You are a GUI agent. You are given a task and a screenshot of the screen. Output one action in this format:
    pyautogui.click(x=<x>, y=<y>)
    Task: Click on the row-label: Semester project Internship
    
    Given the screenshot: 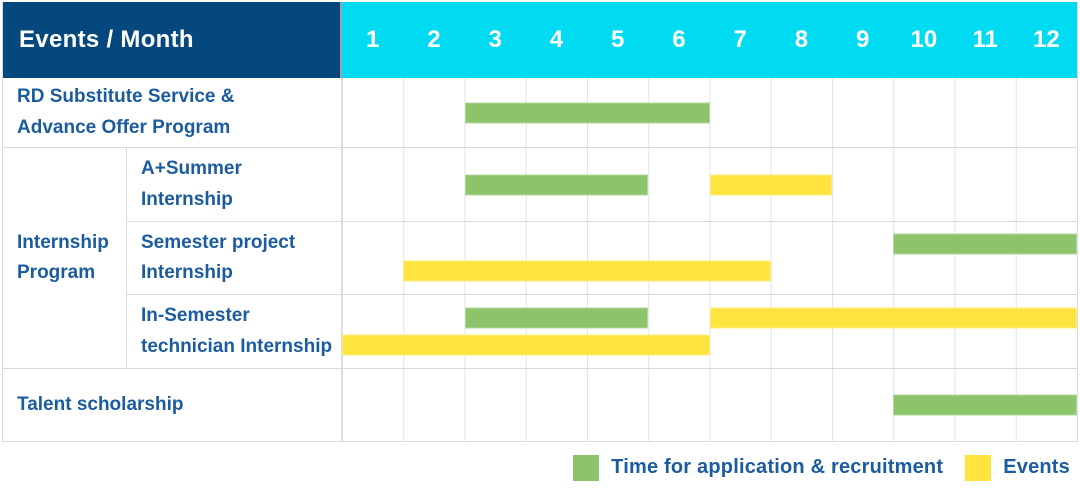 What is the action you would take?
    pyautogui.click(x=234, y=258)
    